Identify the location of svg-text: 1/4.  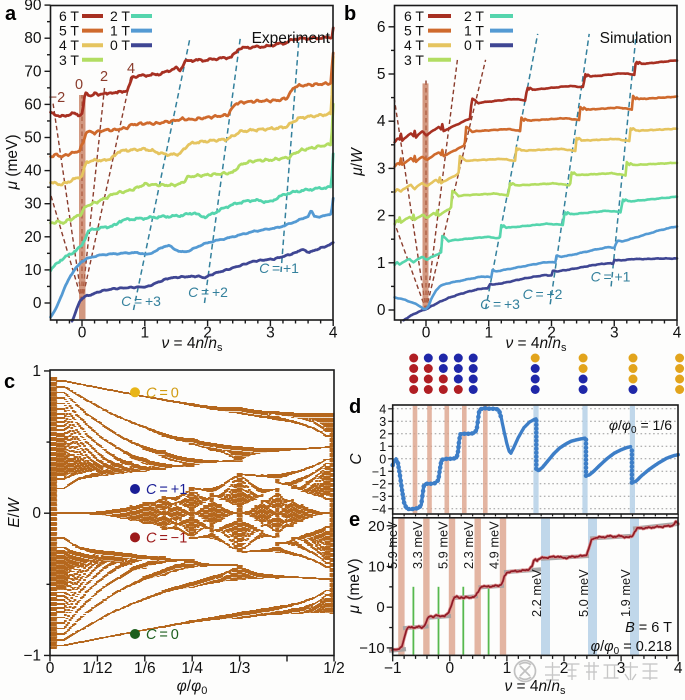
(192, 668).